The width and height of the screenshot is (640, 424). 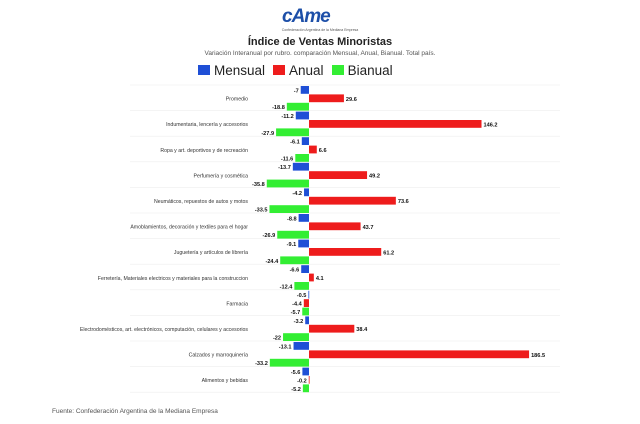 What do you see at coordinates (305, 371) in the screenshot?
I see `bar-mensual-alimentos-y-bebidas` at bounding box center [305, 371].